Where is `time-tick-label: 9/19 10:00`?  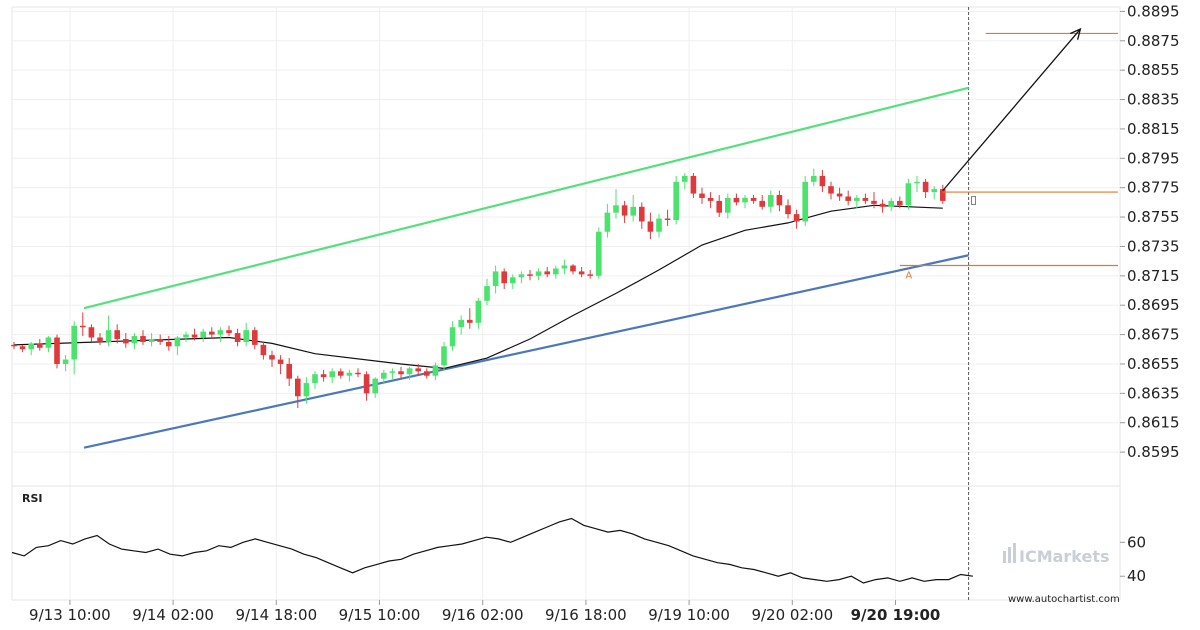
time-tick-label: 9/19 10:00 is located at coordinates (689, 615).